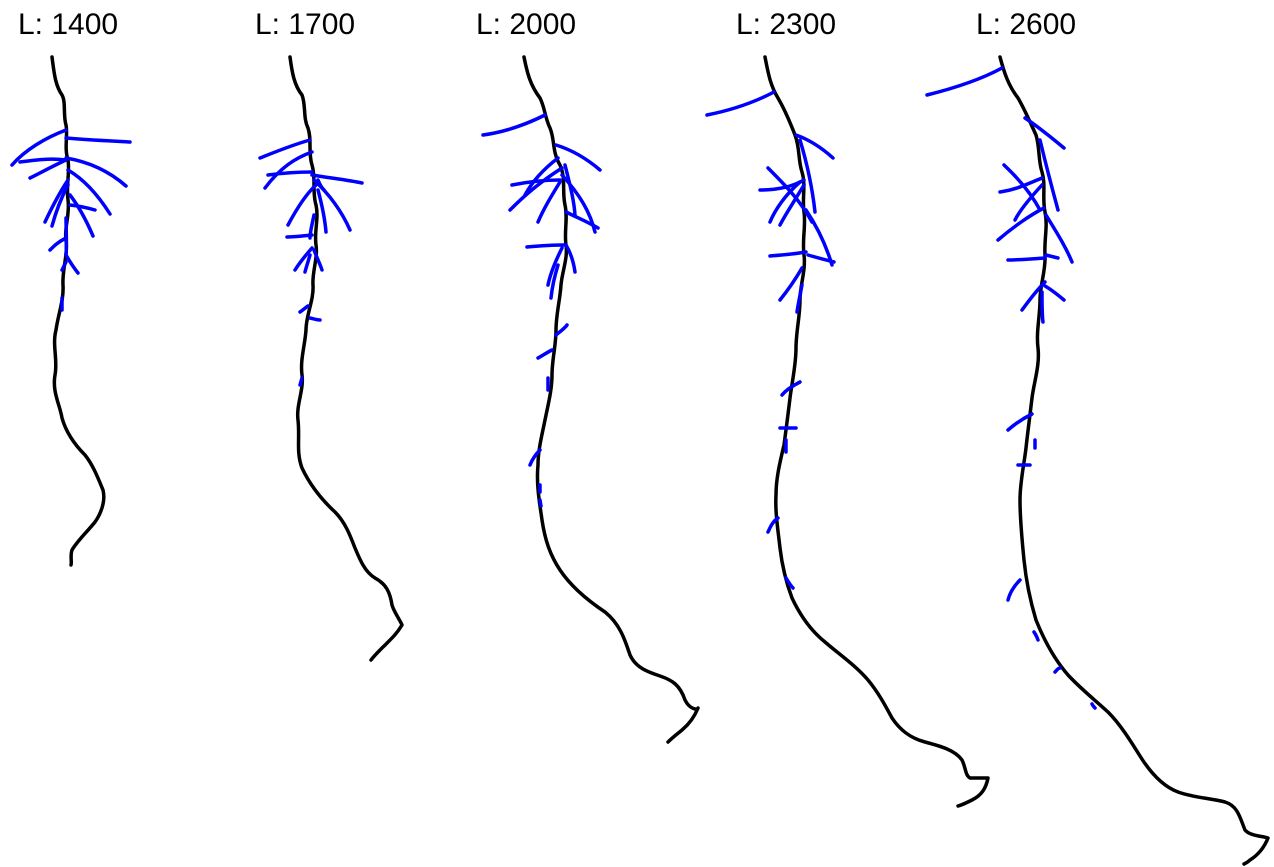 The width and height of the screenshot is (1274, 867). Describe the element at coordinates (305, 24) in the screenshot. I see `panel-label-2: L: 1700` at that location.